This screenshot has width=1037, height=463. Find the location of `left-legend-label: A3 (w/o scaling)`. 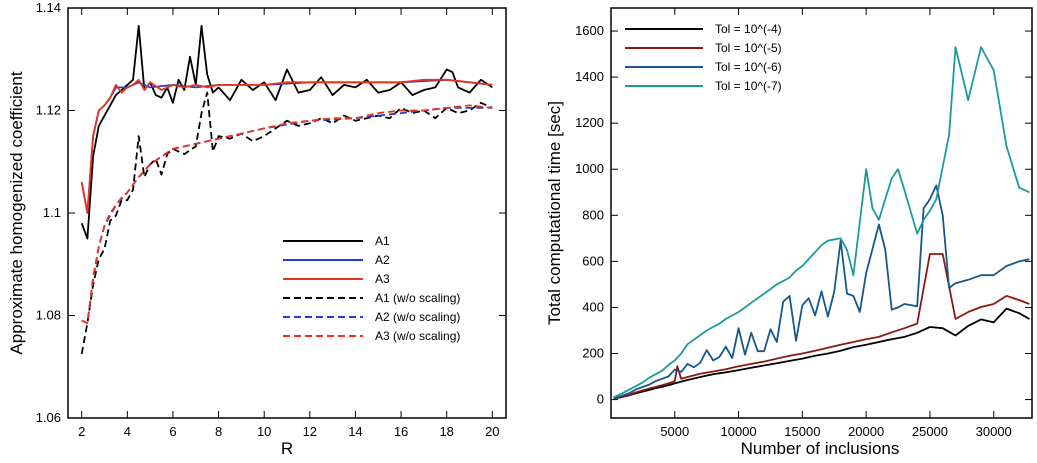

left-legend-label: A3 (w/o scaling) is located at coordinates (417, 336).